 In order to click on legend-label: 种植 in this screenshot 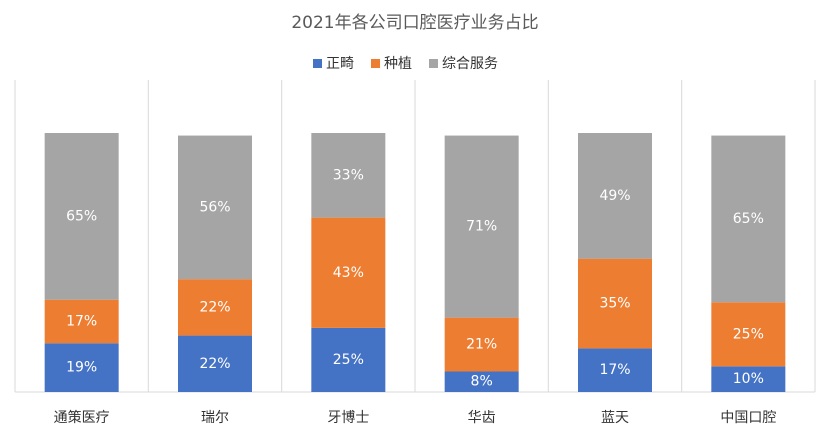, I will do `click(398, 64)`.